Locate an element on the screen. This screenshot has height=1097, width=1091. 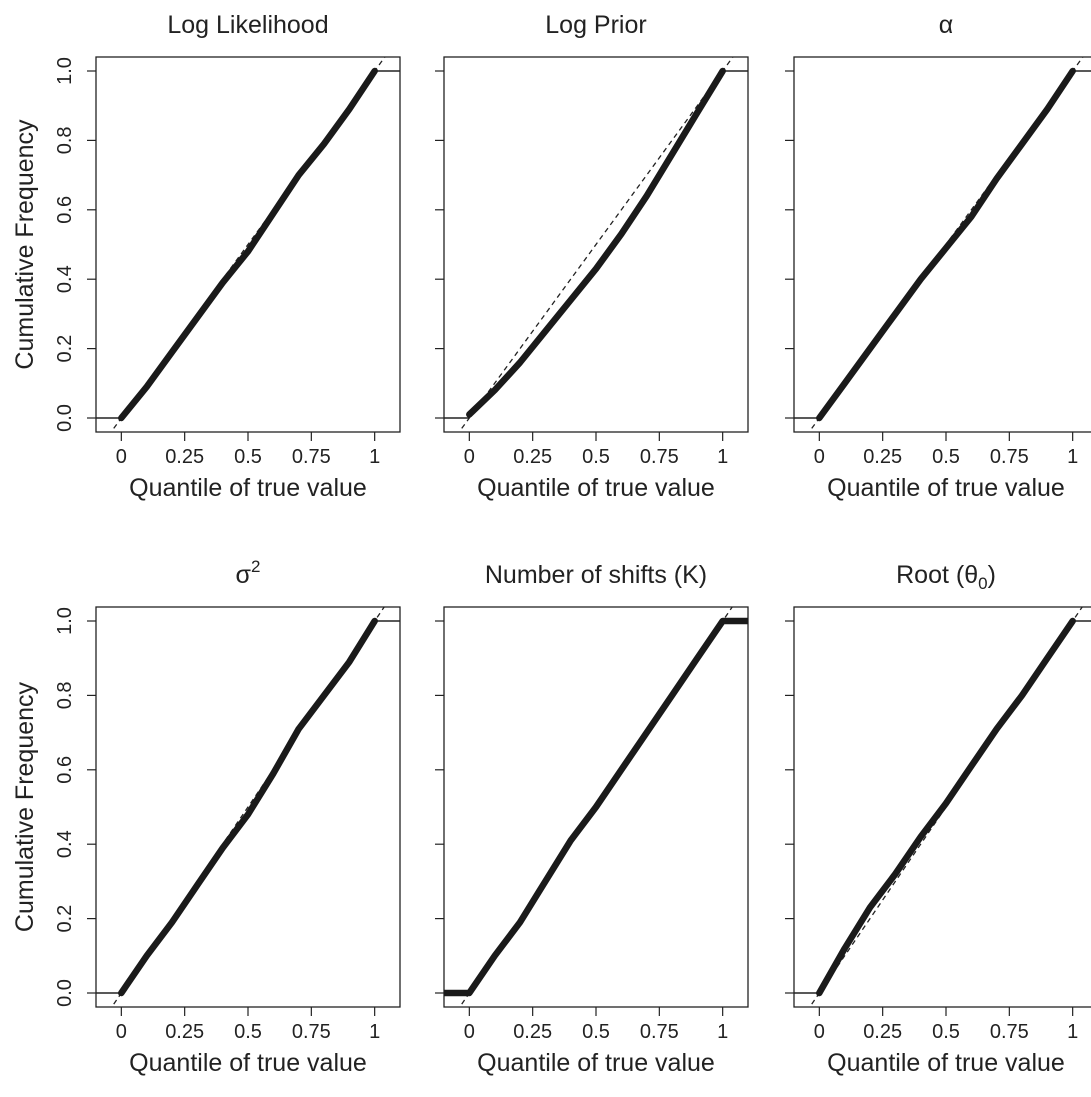
panel-title: α is located at coordinates (946, 25).